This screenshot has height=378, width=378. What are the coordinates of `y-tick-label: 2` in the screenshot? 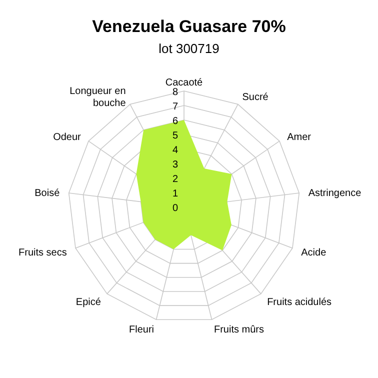 It's located at (175, 179).